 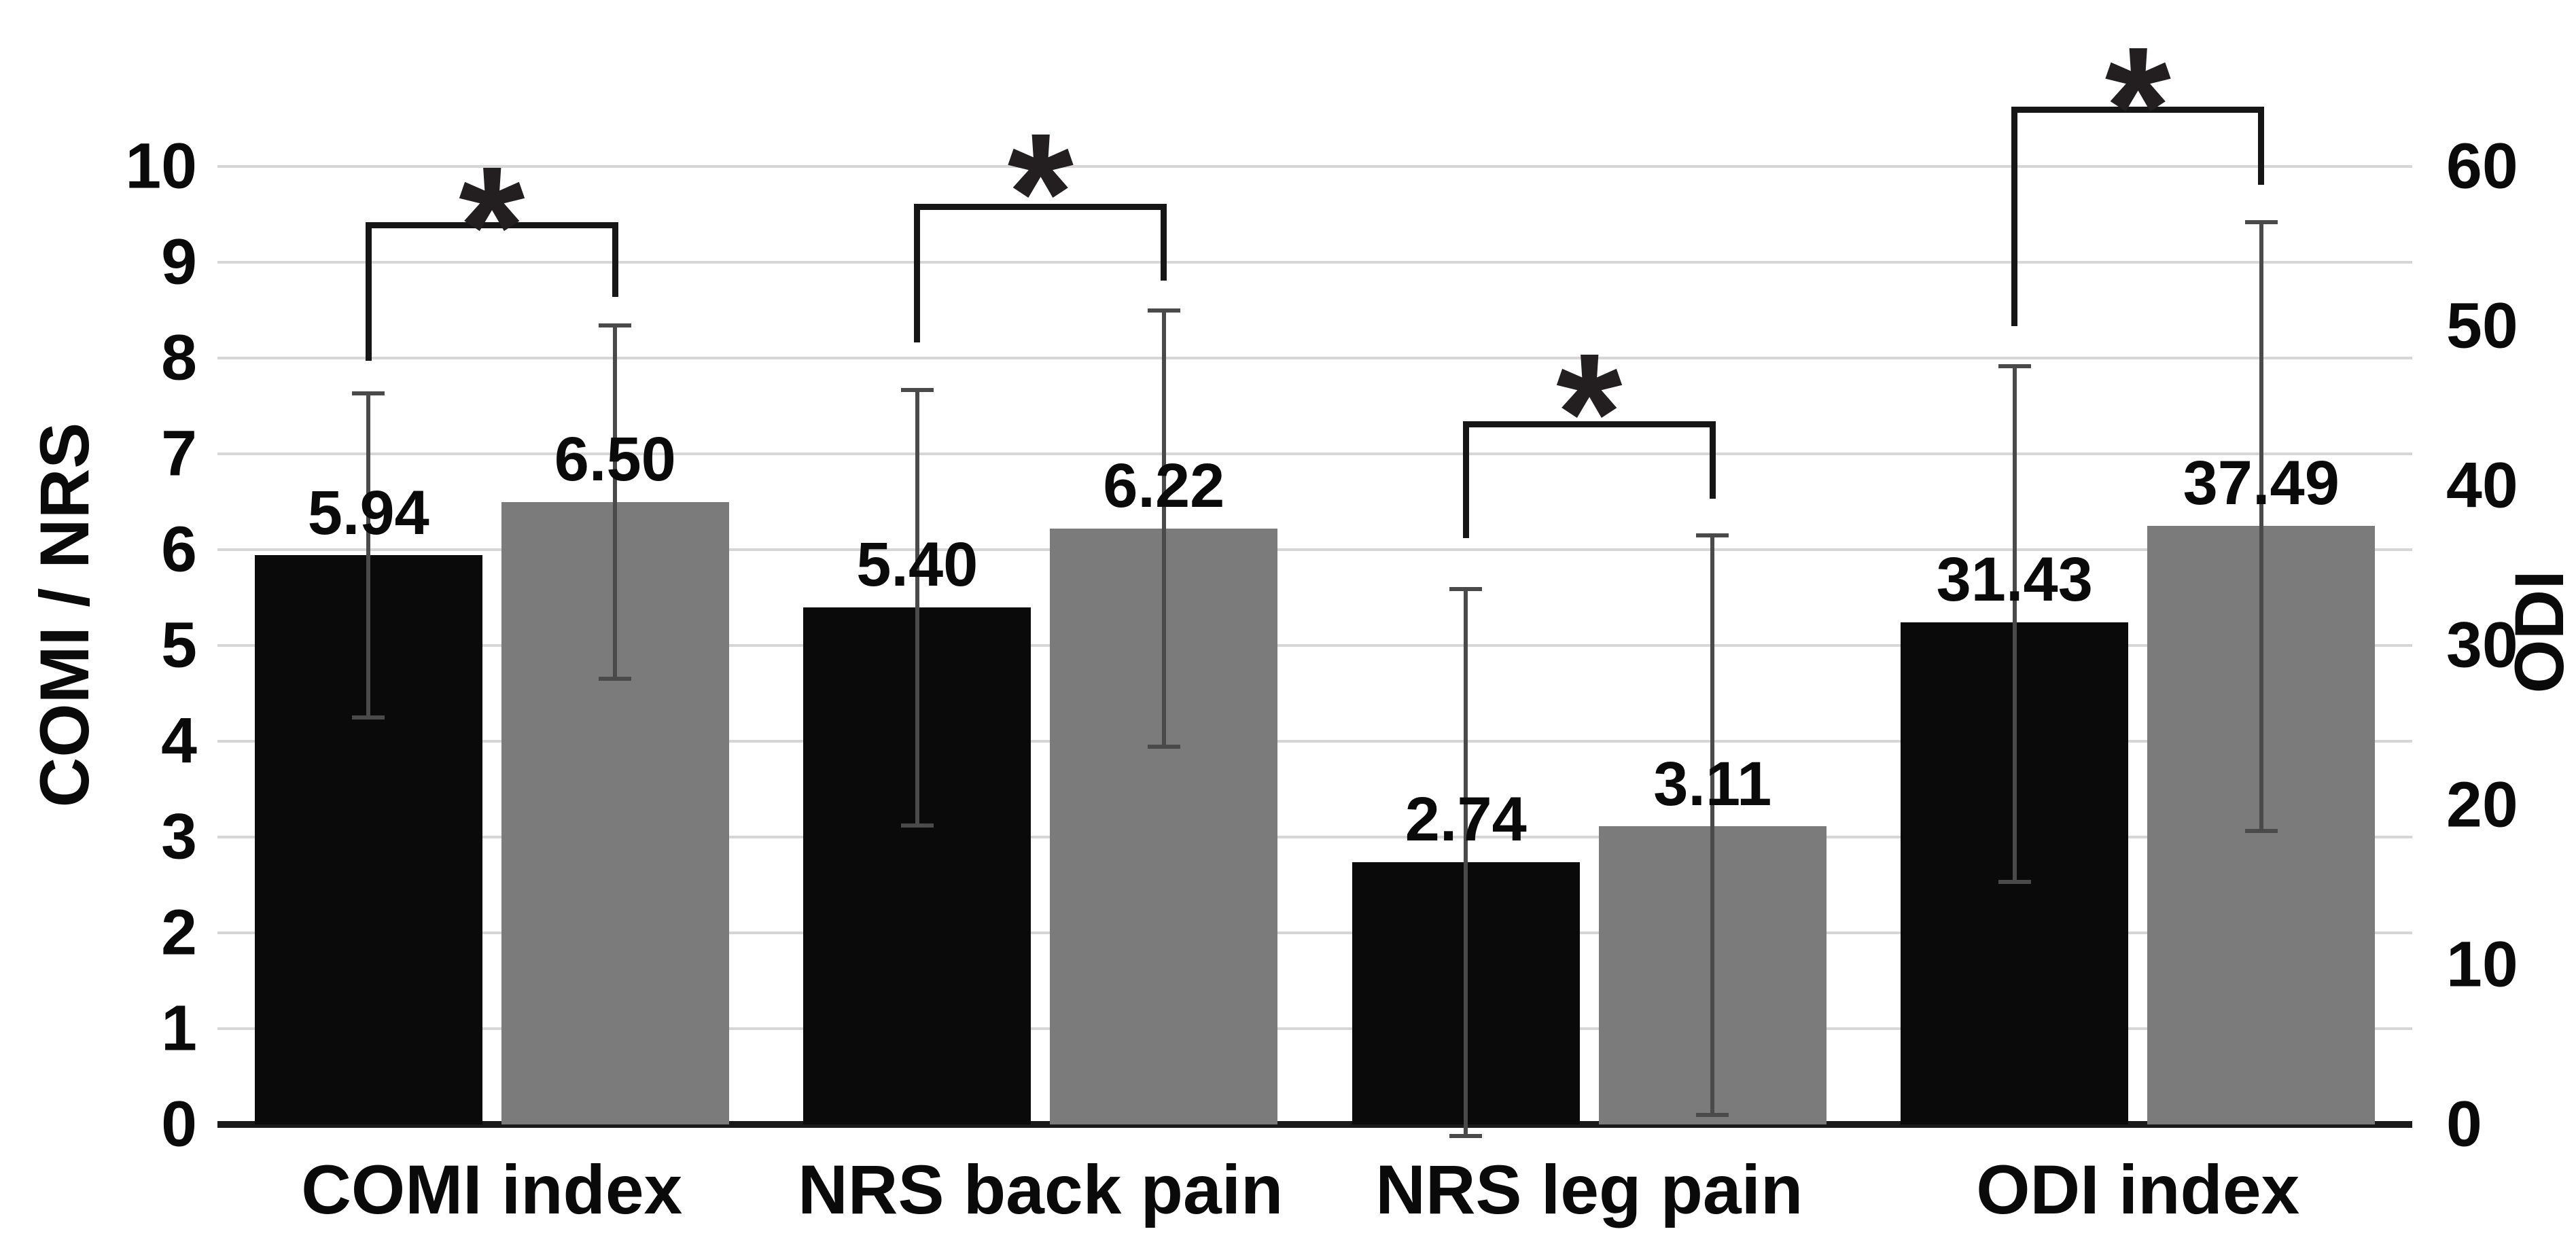 What do you see at coordinates (492, 1189) in the screenshot?
I see `x-axis-category-label: COMI index` at bounding box center [492, 1189].